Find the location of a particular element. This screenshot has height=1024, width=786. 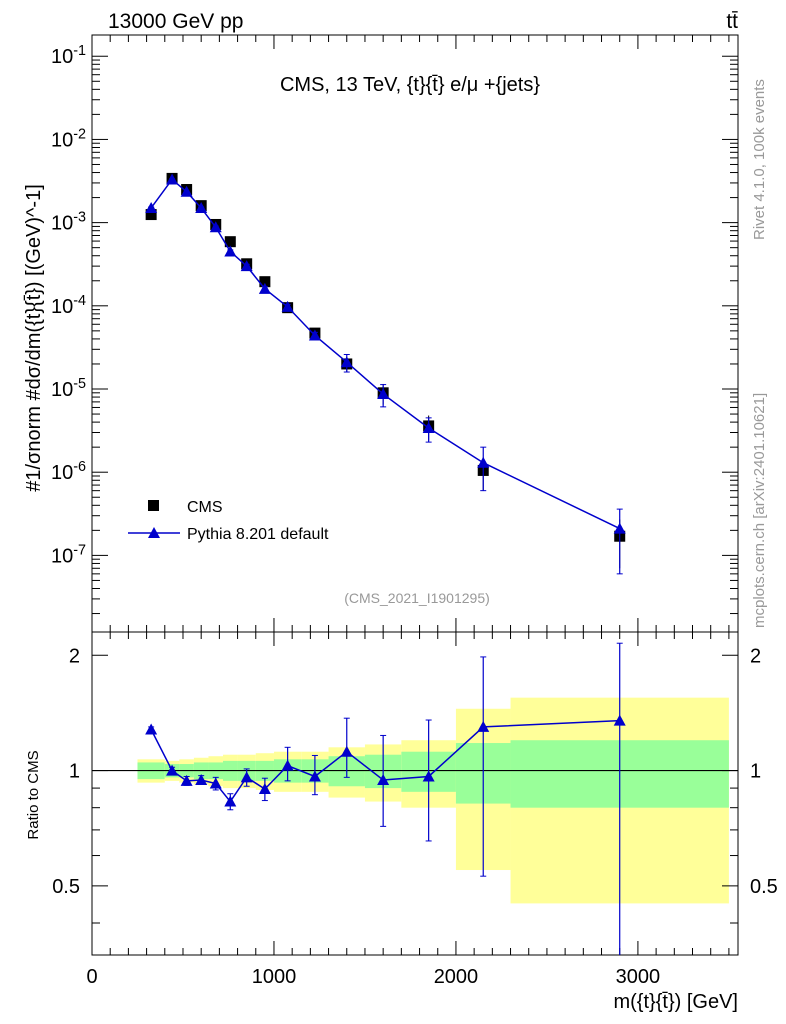

ratio-y-axis-label: Ratio to CMS is located at coordinates (33, 794).